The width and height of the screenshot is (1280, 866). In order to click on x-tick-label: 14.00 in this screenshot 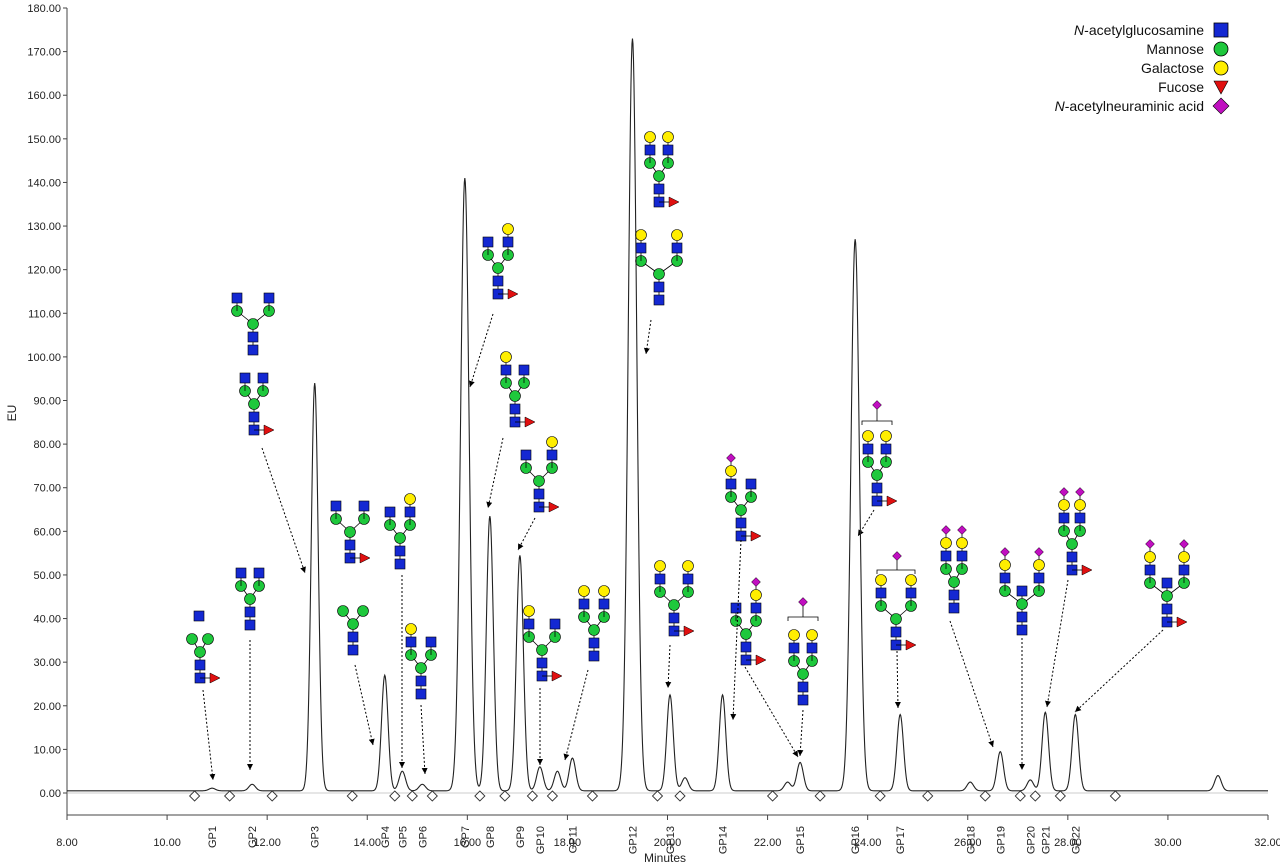, I will do `click(367, 843)`.